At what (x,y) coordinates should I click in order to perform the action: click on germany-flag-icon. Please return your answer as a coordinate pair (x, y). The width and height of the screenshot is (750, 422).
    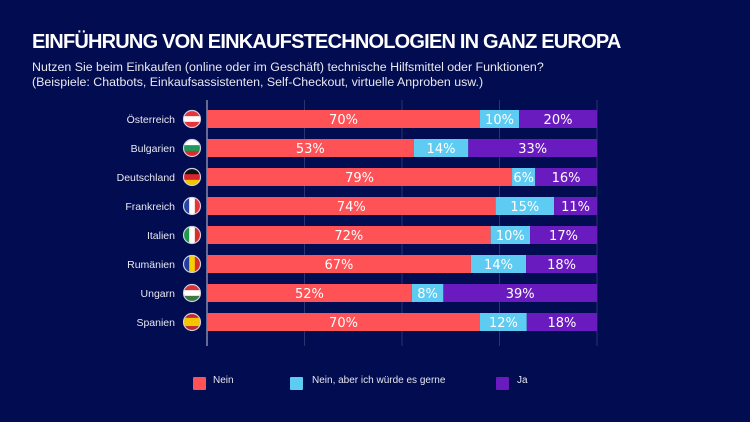
    Looking at the image, I should click on (192, 177).